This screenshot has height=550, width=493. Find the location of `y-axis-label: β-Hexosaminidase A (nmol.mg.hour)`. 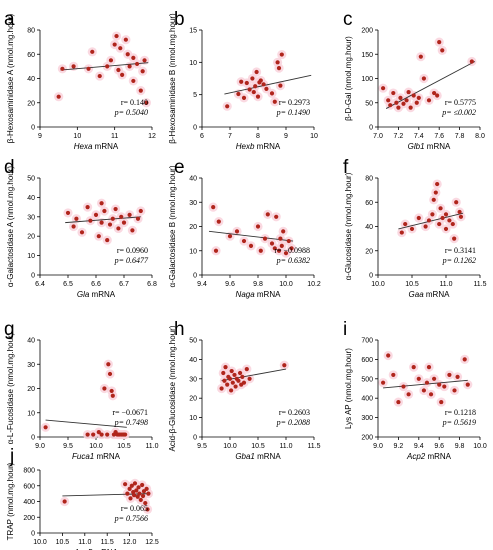

y-axis-label: β-Hexosaminidase A (nmol.mg.hour) is located at coordinates (10, 78).